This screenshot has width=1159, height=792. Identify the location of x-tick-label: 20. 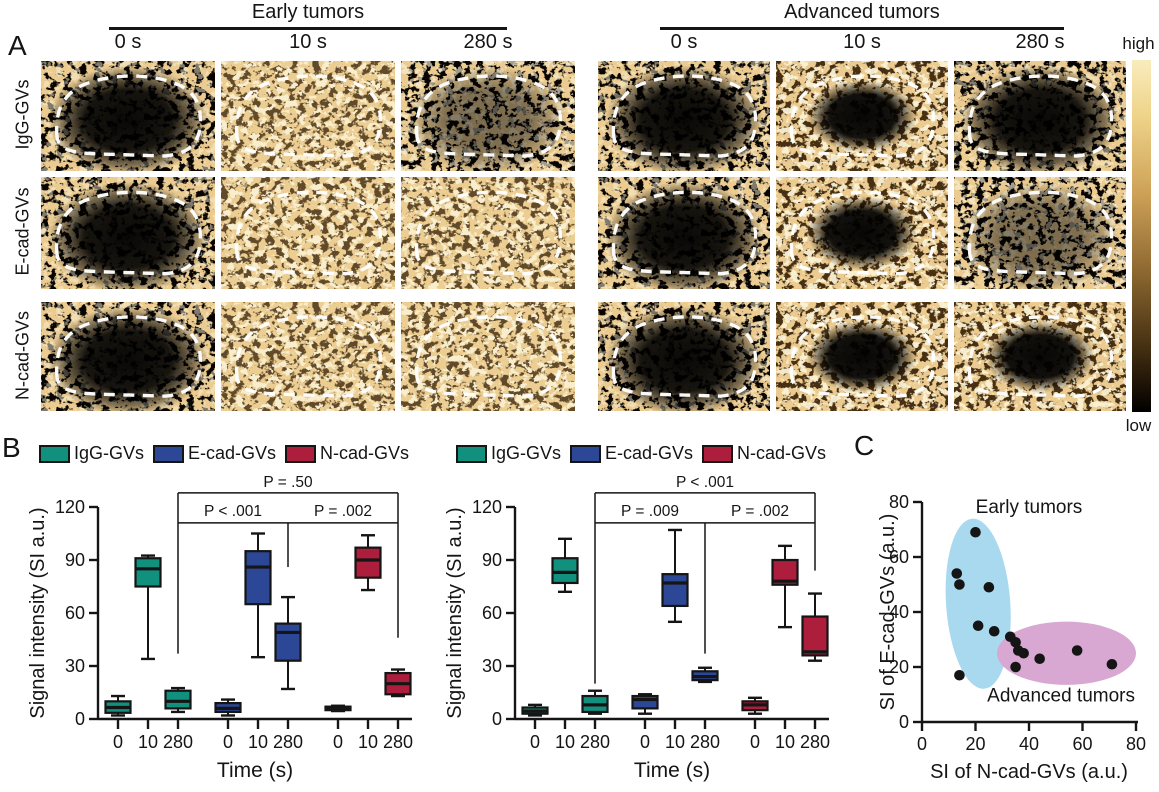
(975, 744).